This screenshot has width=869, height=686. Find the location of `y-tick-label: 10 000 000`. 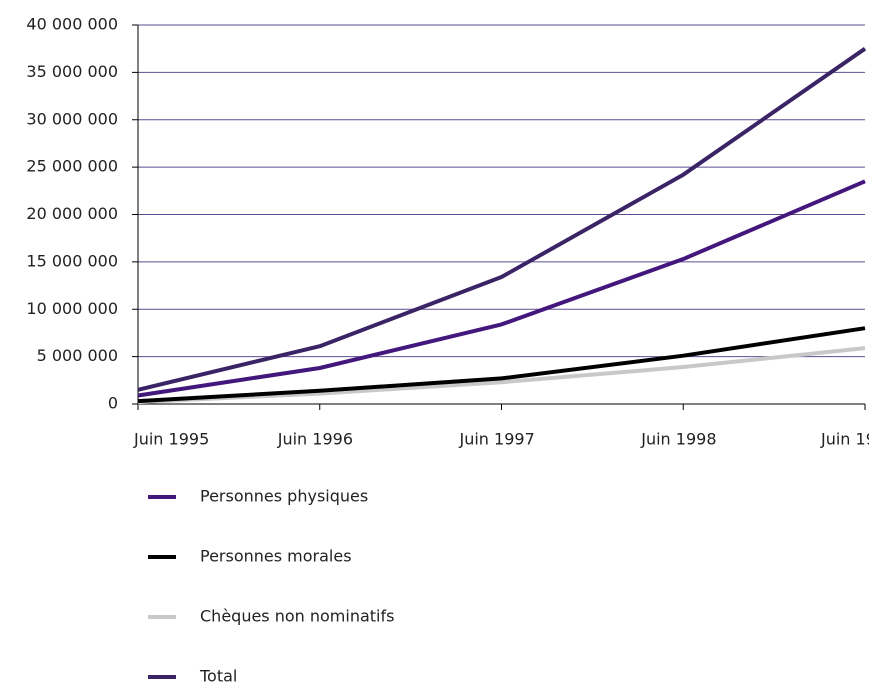

y-tick-label: 10 000 000 is located at coordinates (72, 308).